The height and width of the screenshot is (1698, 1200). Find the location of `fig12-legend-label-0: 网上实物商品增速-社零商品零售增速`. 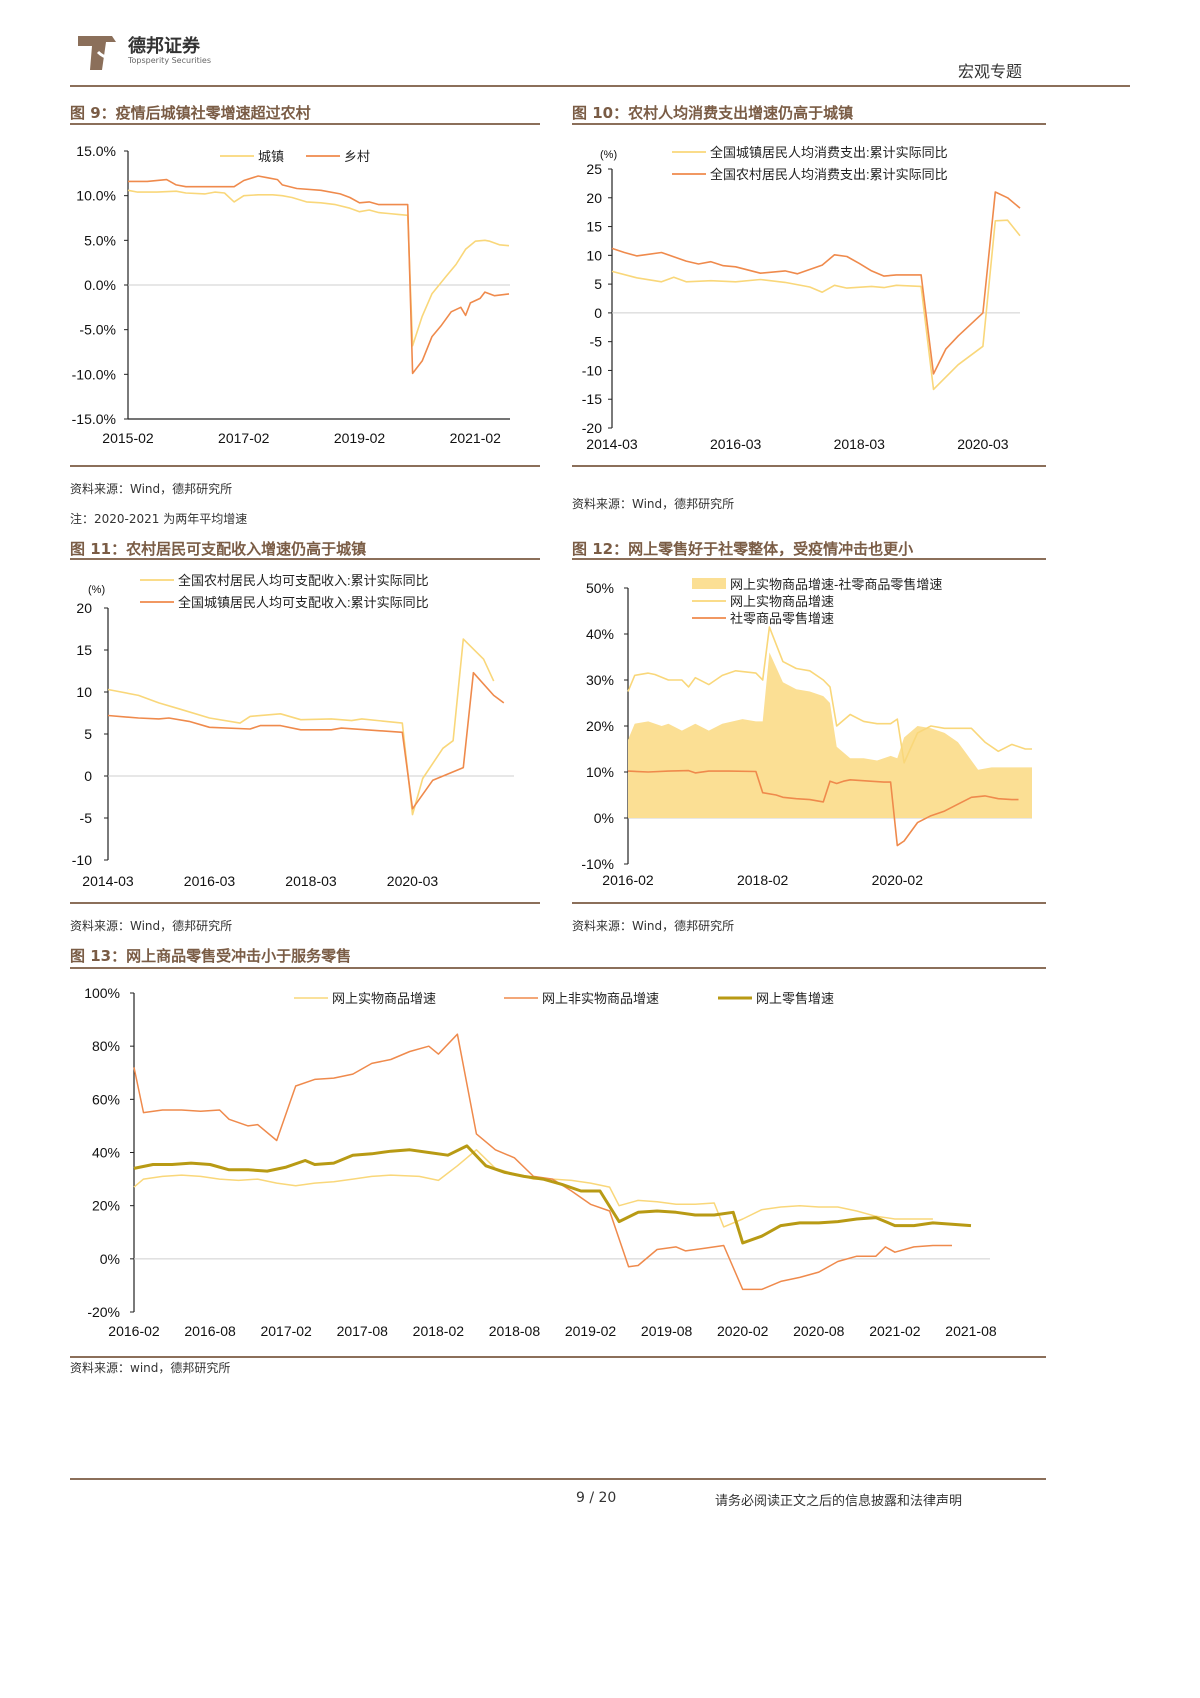

fig12-legend-label-0: 网上实物商品增速-社零商品零售增速 is located at coordinates (836, 584).